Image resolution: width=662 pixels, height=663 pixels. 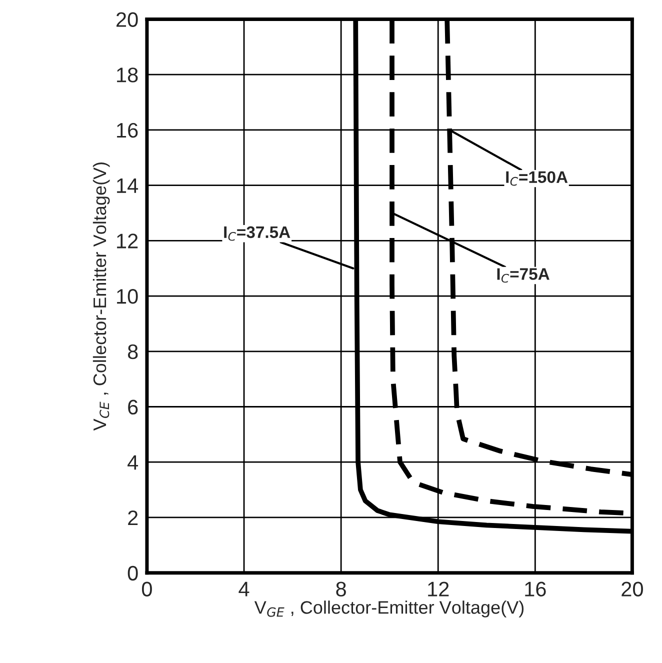 I want to click on annotation: I$_{C}$=150A, so click(x=537, y=178).